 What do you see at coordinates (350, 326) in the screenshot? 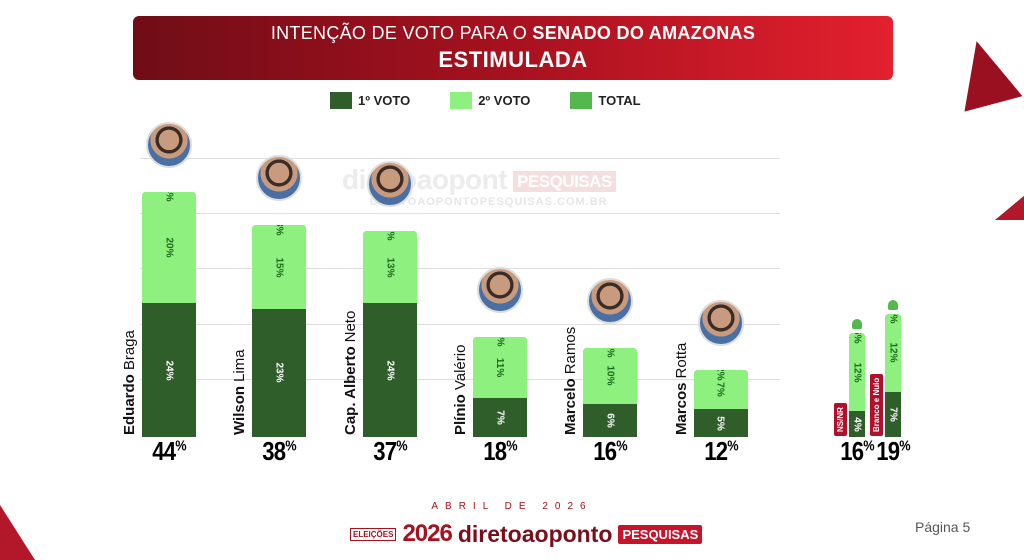
I see `last-name: Neto` at bounding box center [350, 326].